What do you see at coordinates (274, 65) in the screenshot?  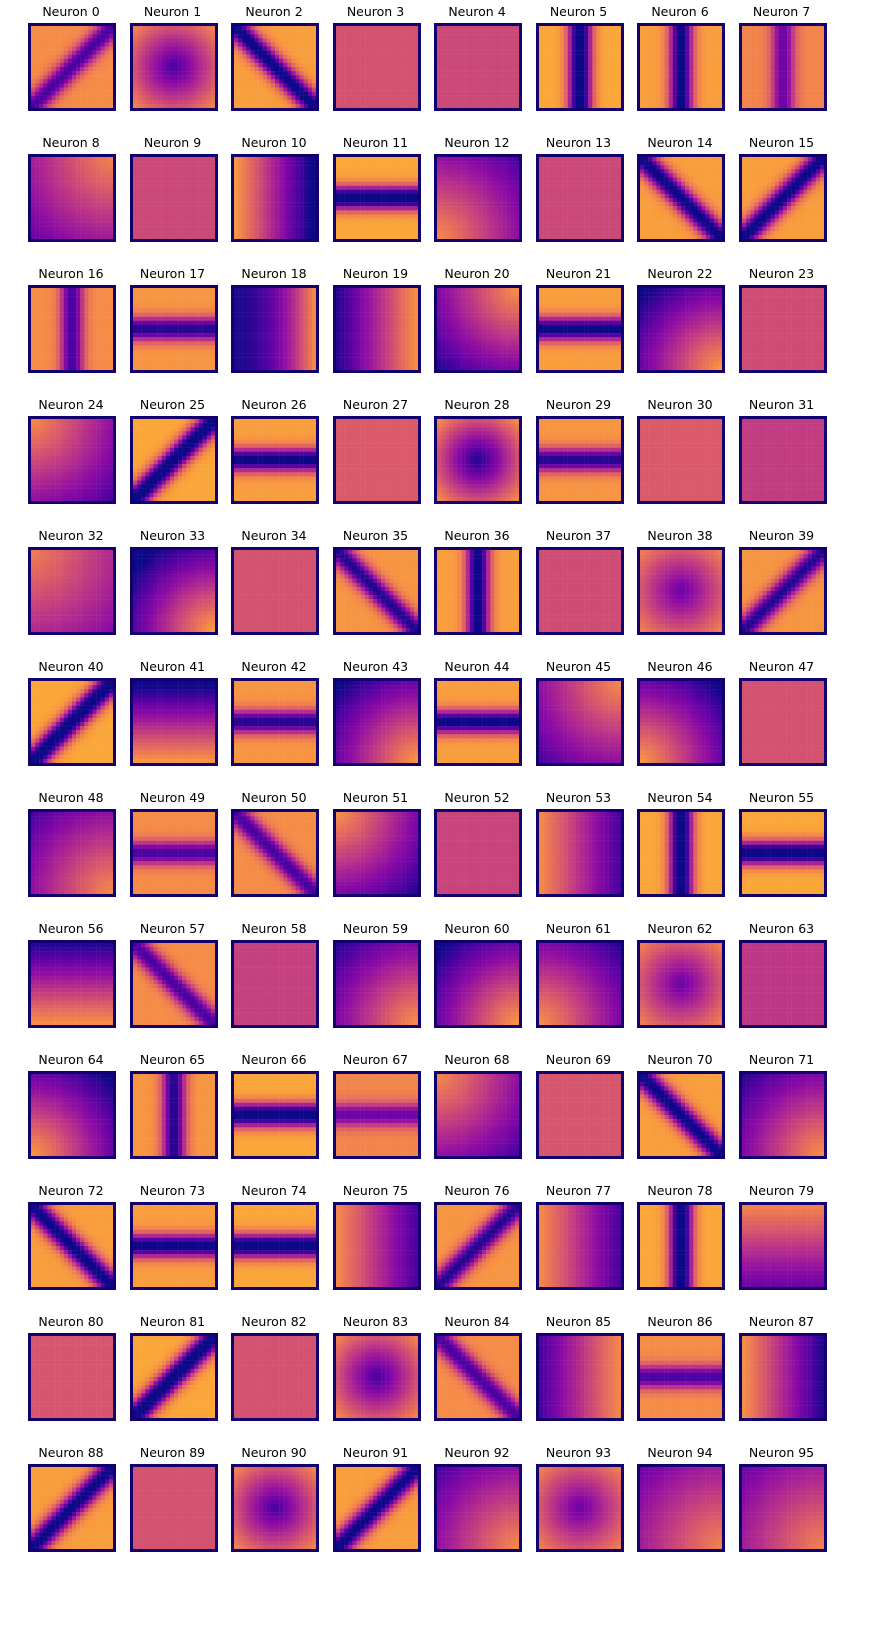 I see `neuron-panel: Neuron 2` at bounding box center [274, 65].